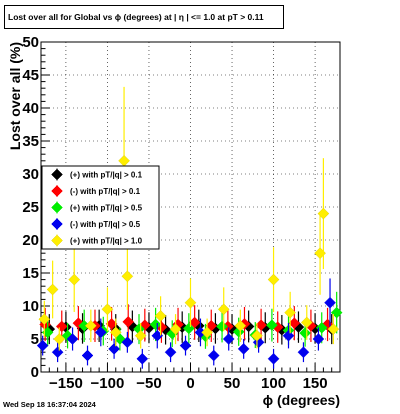  Describe the element at coordinates (105, 224) in the screenshot. I see `legend-entry: (-) with pT/|q| > 0.5` at that location.